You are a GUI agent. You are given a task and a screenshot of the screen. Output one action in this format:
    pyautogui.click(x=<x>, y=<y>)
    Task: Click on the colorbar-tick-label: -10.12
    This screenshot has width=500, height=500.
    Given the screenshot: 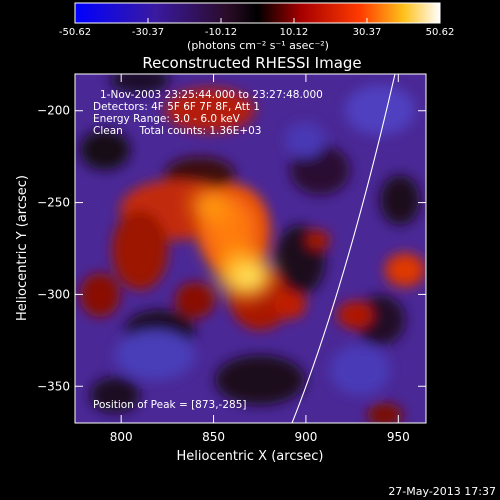 What is the action you would take?
    pyautogui.click(x=221, y=32)
    